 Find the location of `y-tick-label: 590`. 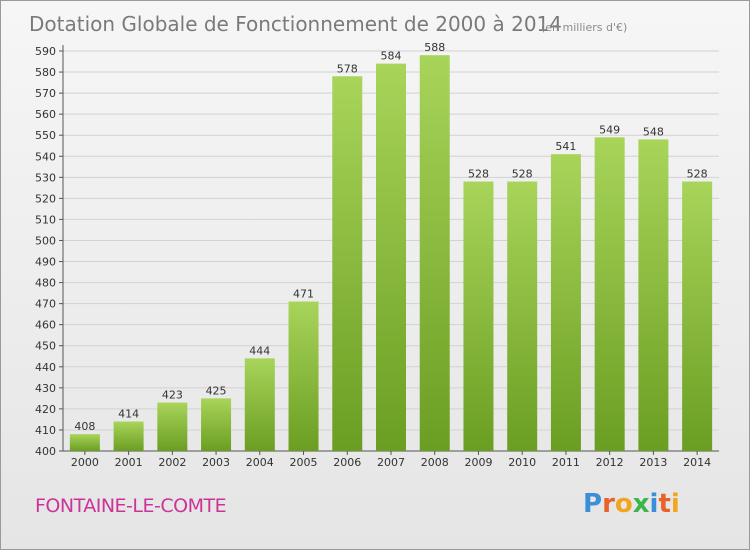

y-tick-label: 590 is located at coordinates (45, 51).